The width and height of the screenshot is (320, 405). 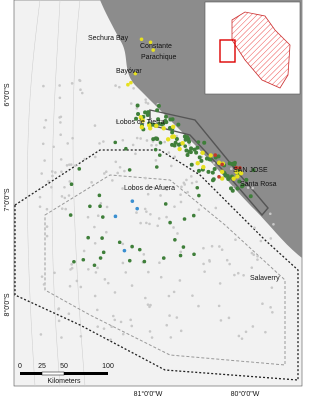 I want to click on inset-locator, so click(x=227, y=51).